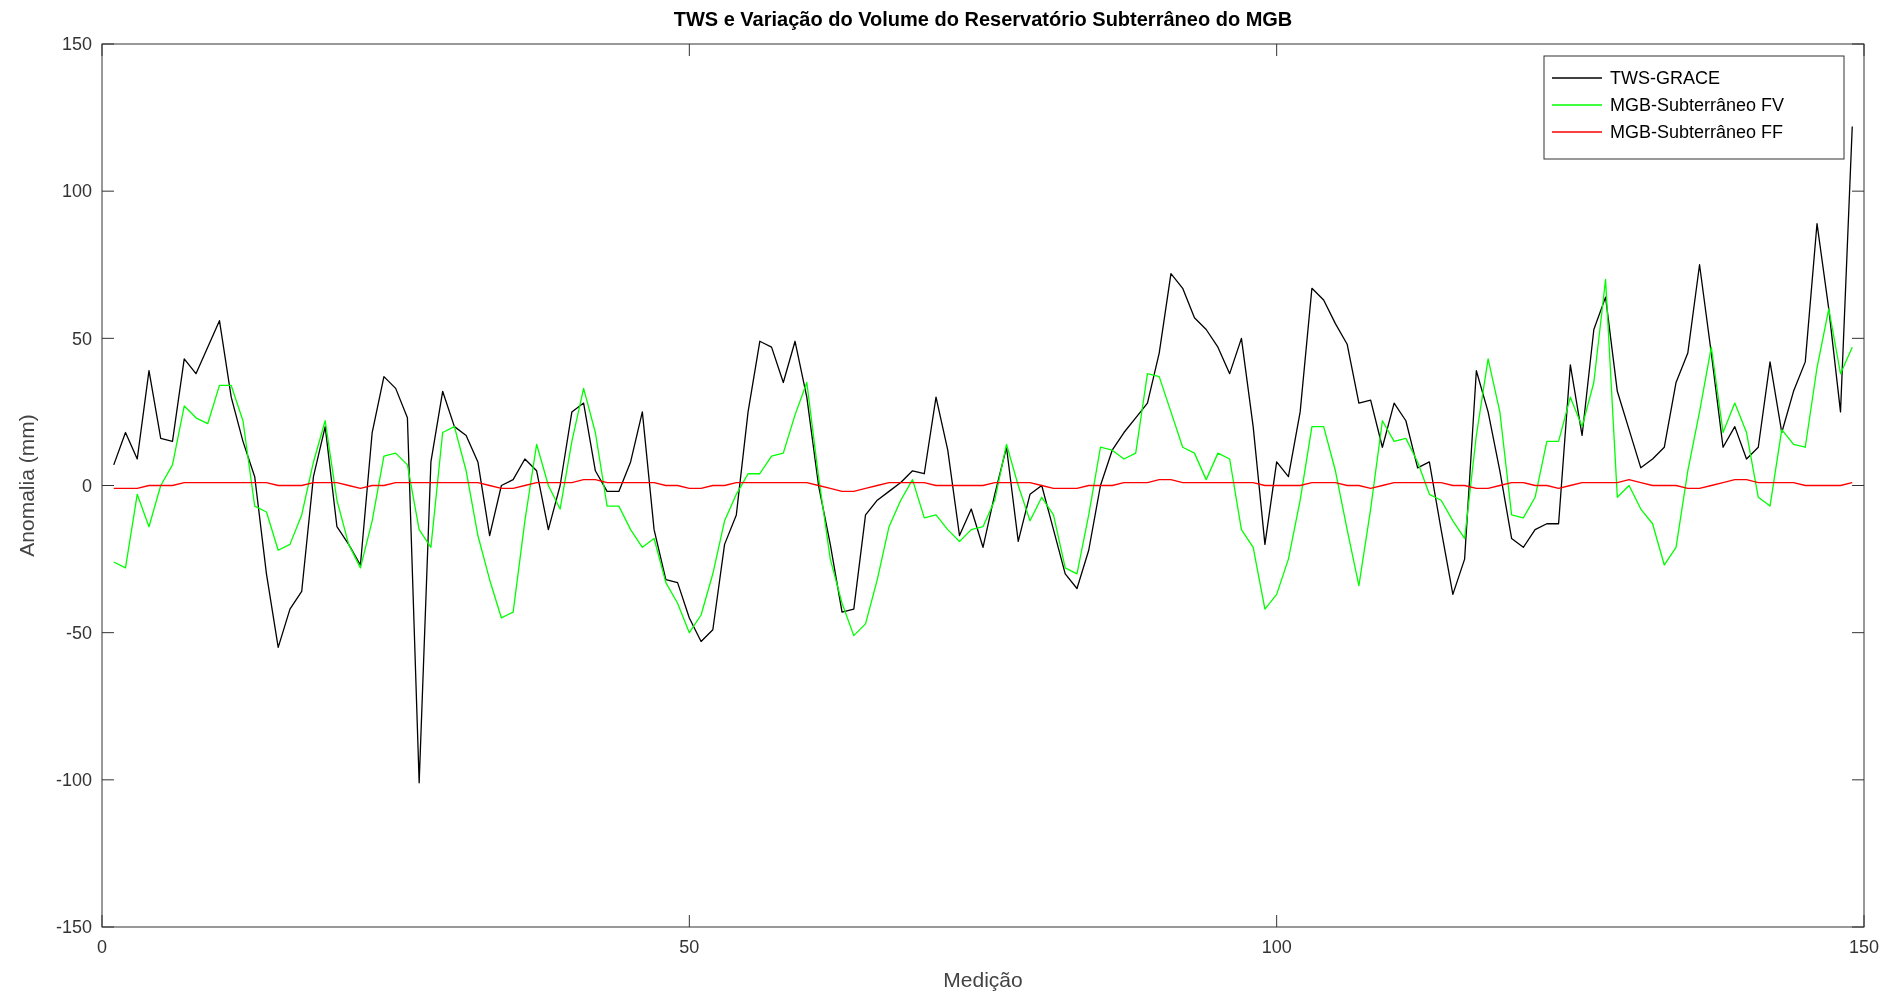 The image size is (1886, 1000). I want to click on x-axis-title: Medição, so click(983, 979).